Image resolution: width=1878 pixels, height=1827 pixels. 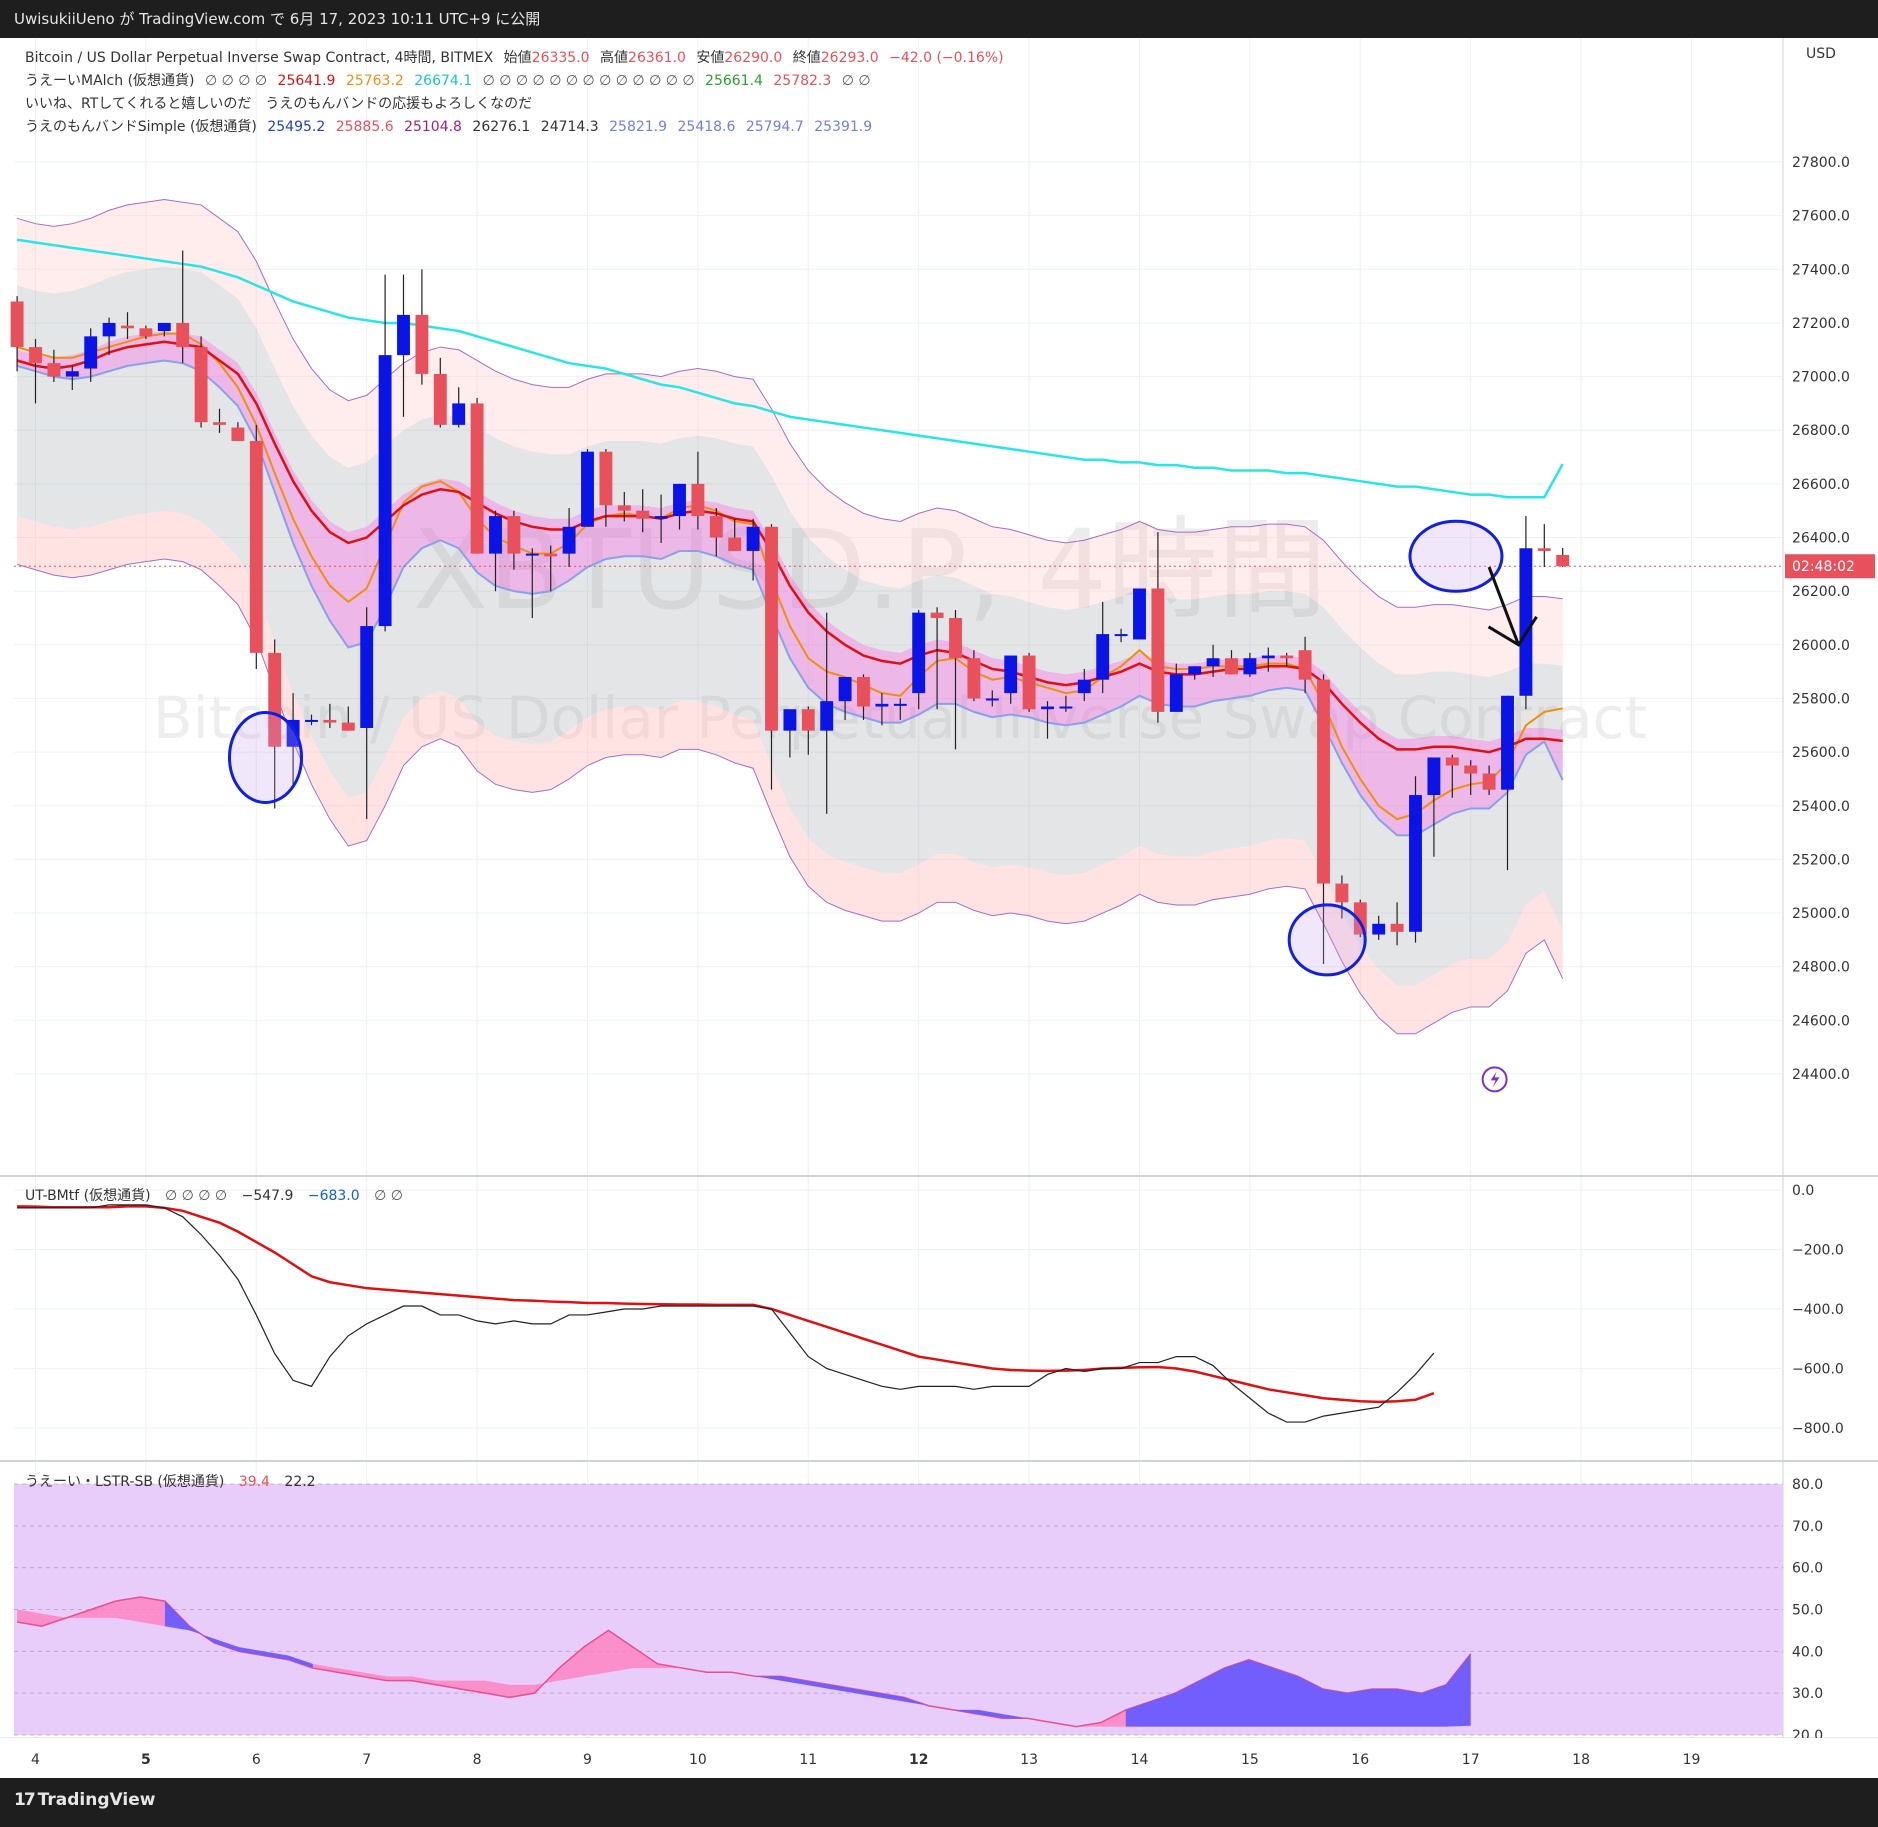 I want to click on oscillator-panel: 0.0 −200.0 −400.0 −600.0 −800.0, so click(x=929, y=1310).